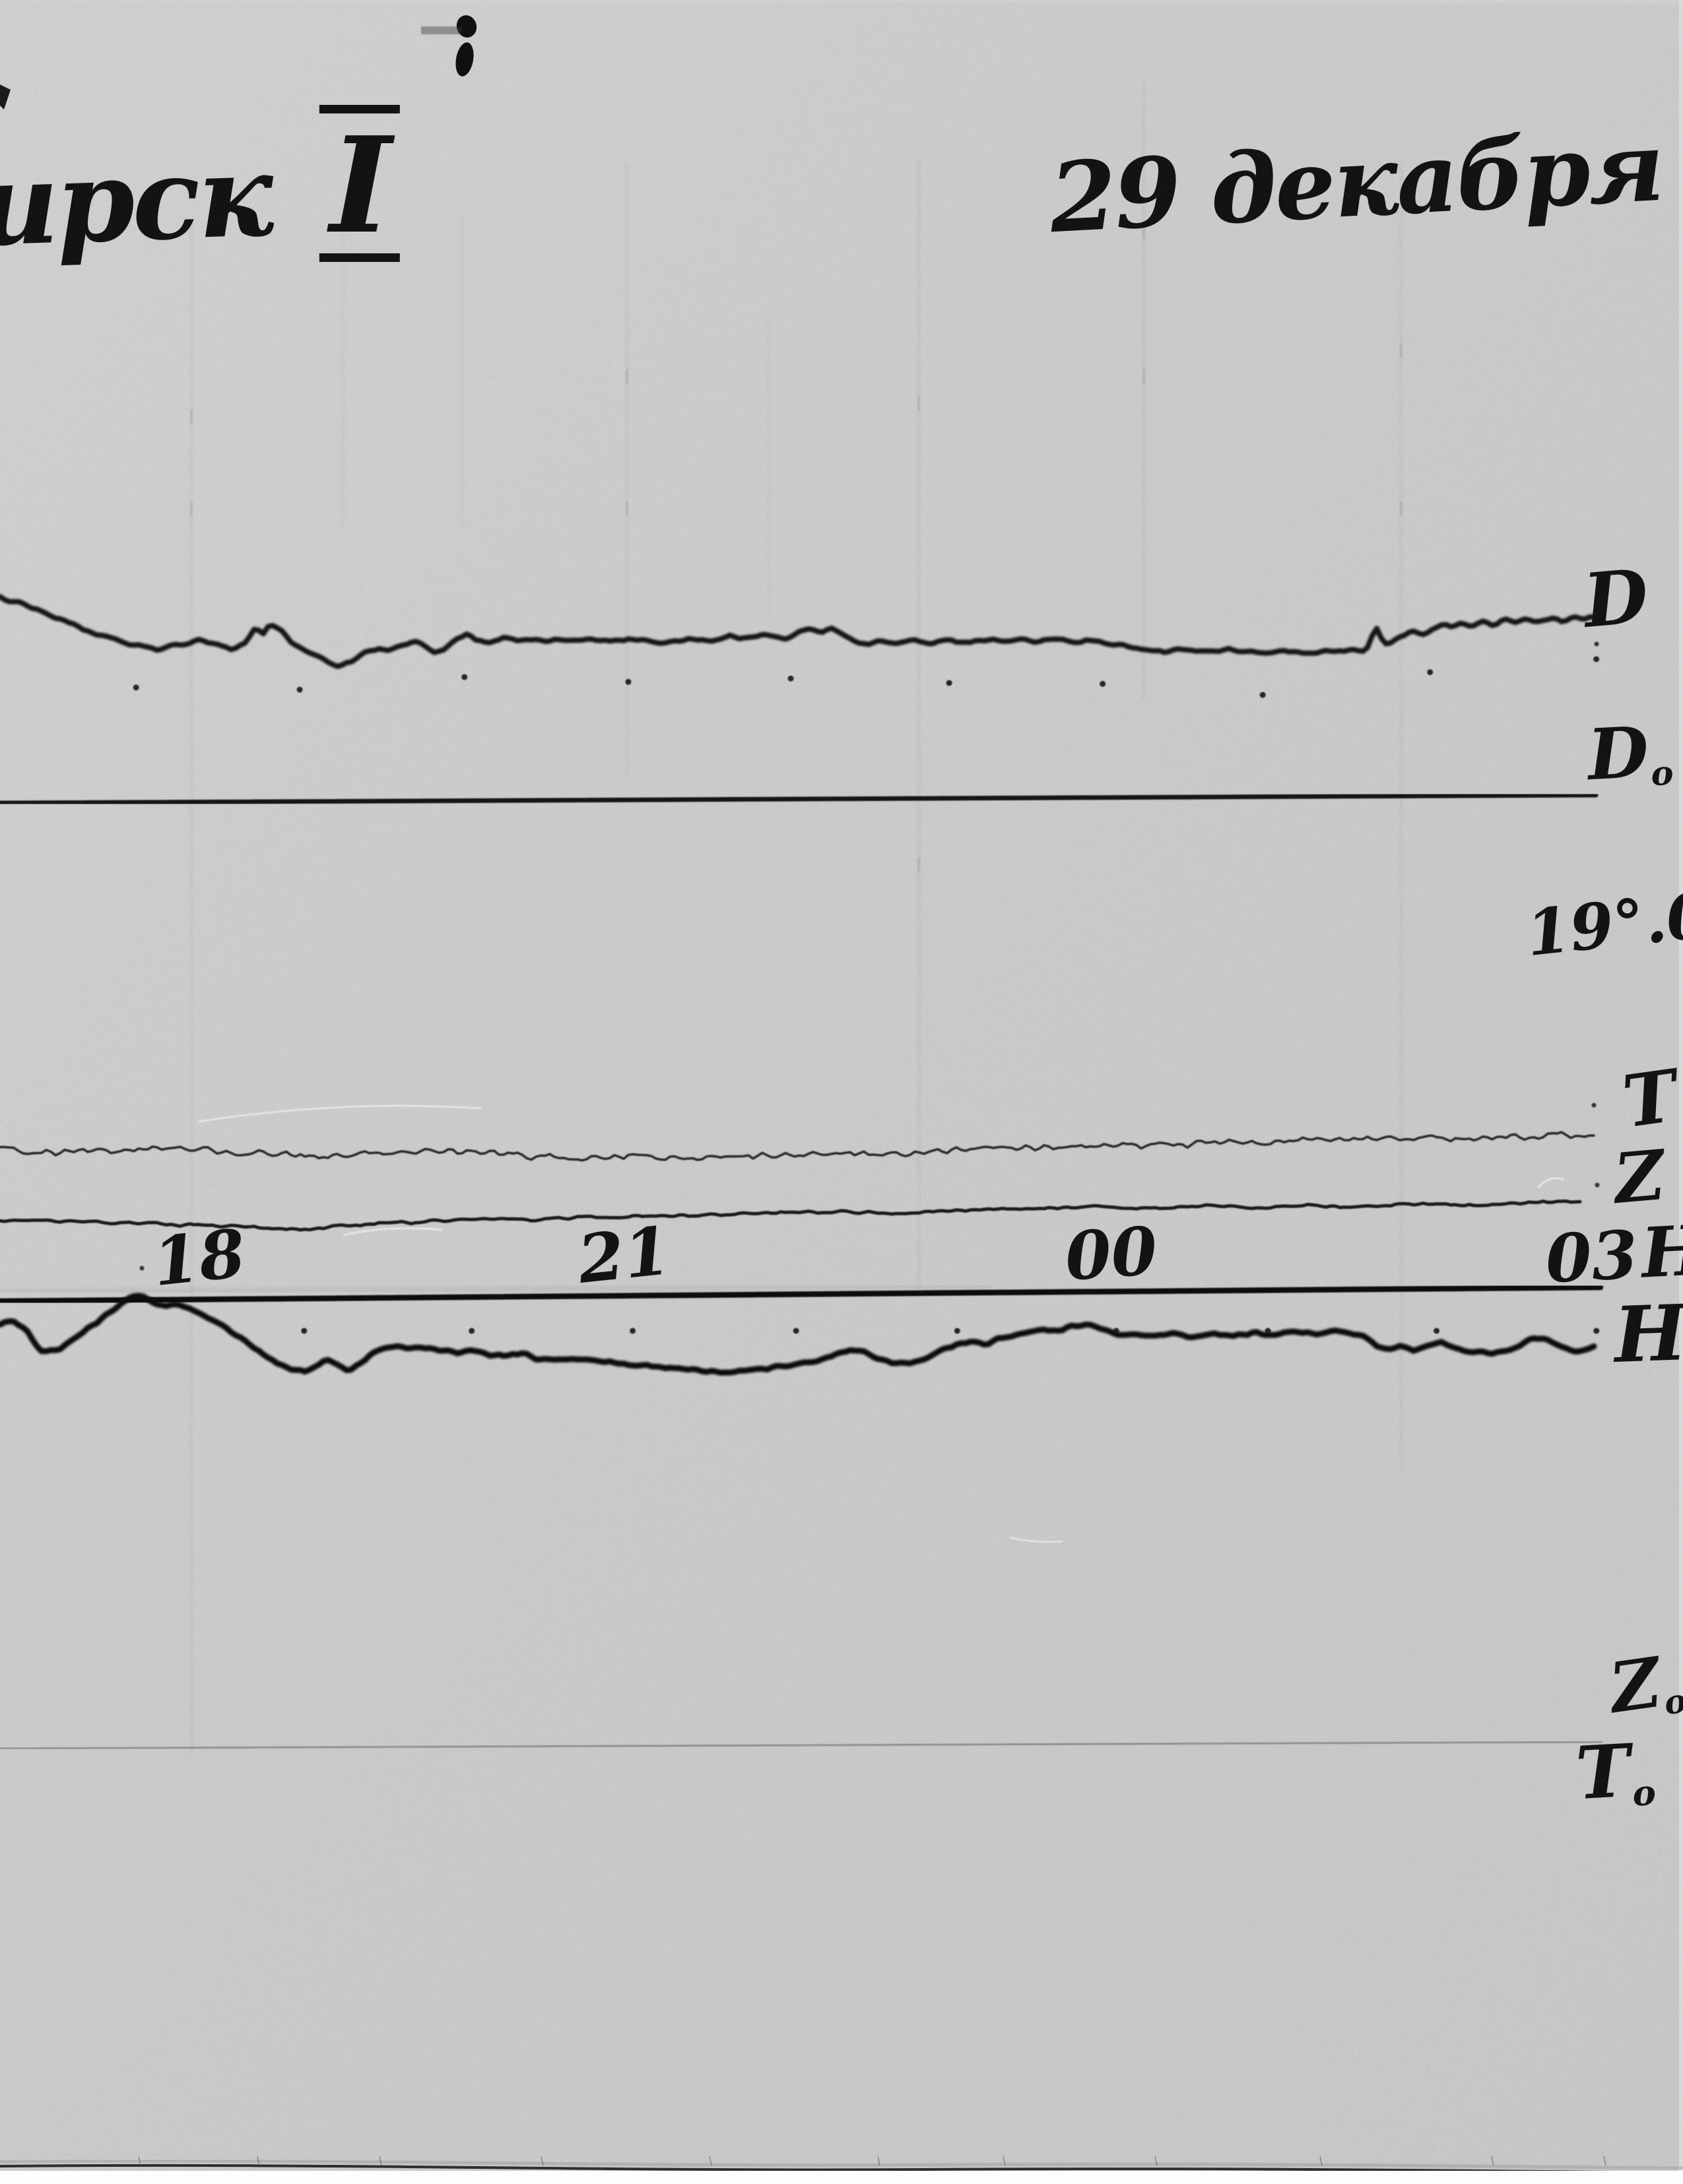 The height and width of the screenshot is (2184, 1683). What do you see at coordinates (1661, 1251) in the screenshot?
I see `baseline-label-H0: Ho` at bounding box center [1661, 1251].